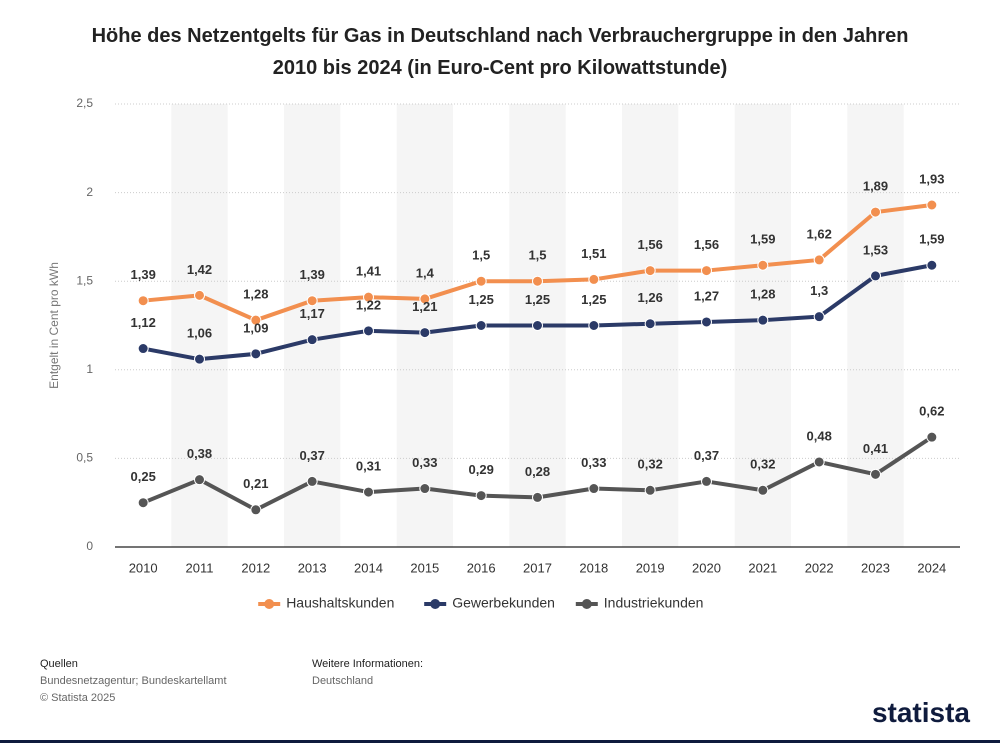 The image size is (1000, 743). Describe the element at coordinates (481, 469) in the screenshot. I see `data-label: 0,29` at that location.